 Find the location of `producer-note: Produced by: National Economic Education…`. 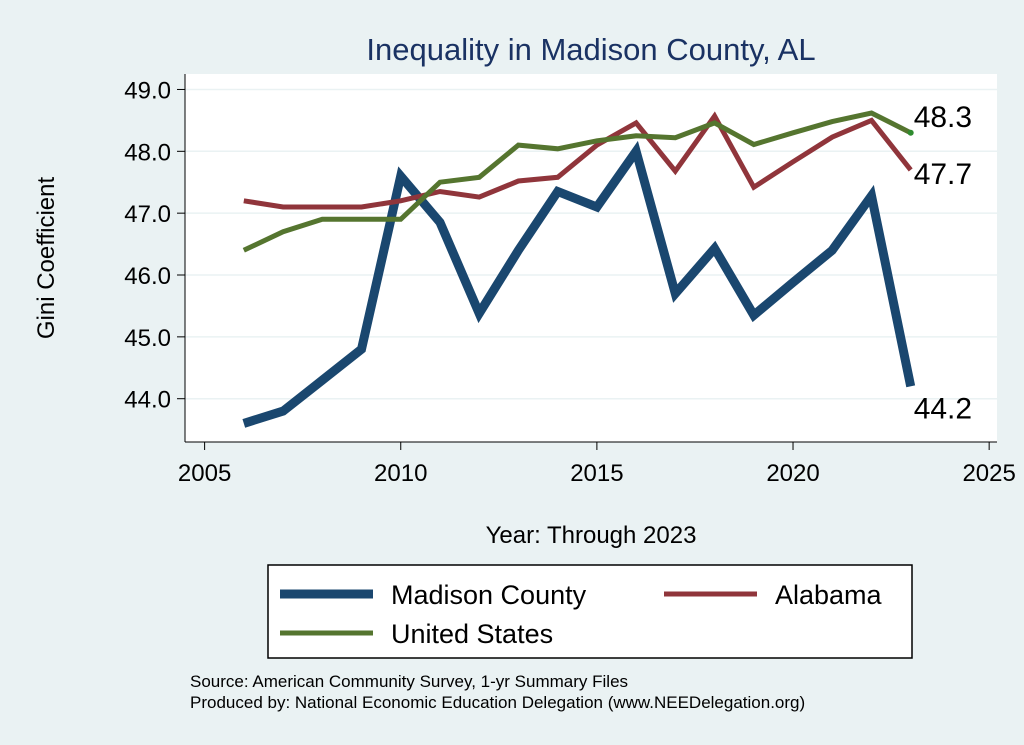

producer-note: Produced by: National Economic Education… is located at coordinates (497, 702).